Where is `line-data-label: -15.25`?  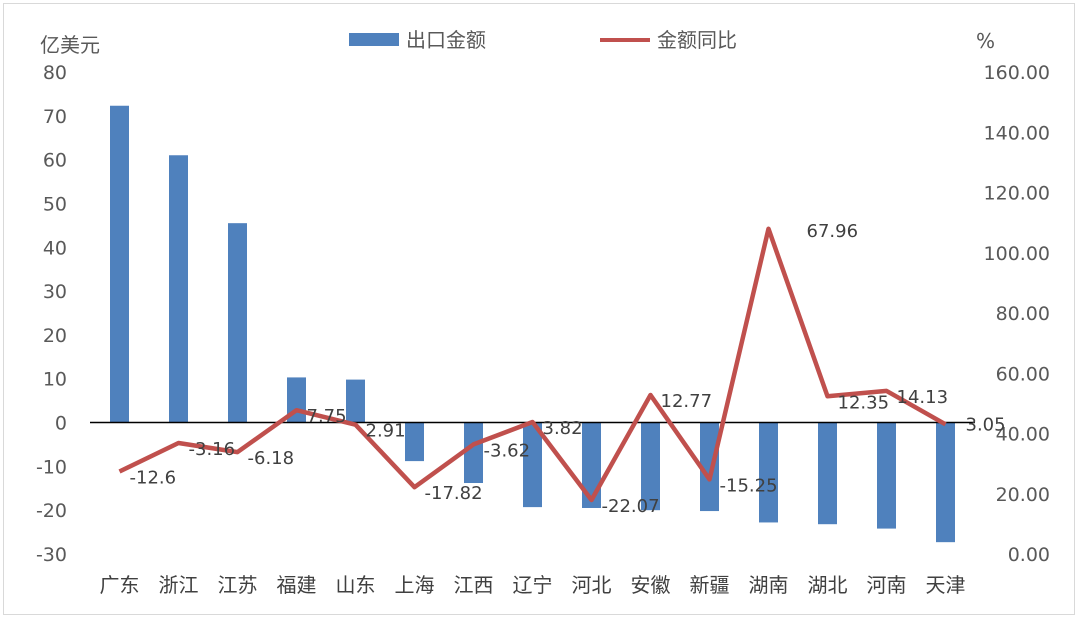 line-data-label: -15.25 is located at coordinates (749, 485).